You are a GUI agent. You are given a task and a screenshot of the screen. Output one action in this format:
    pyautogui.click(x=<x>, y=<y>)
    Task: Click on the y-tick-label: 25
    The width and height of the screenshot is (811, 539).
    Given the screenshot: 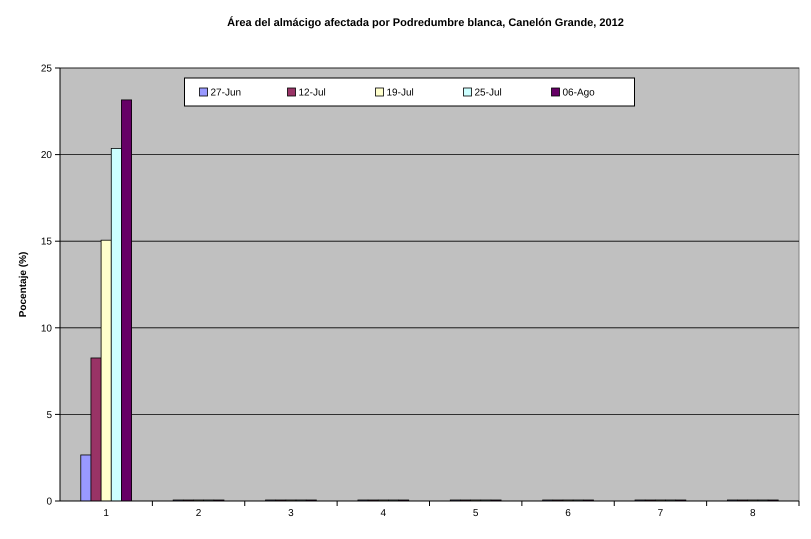 What is the action you would take?
    pyautogui.click(x=46, y=69)
    